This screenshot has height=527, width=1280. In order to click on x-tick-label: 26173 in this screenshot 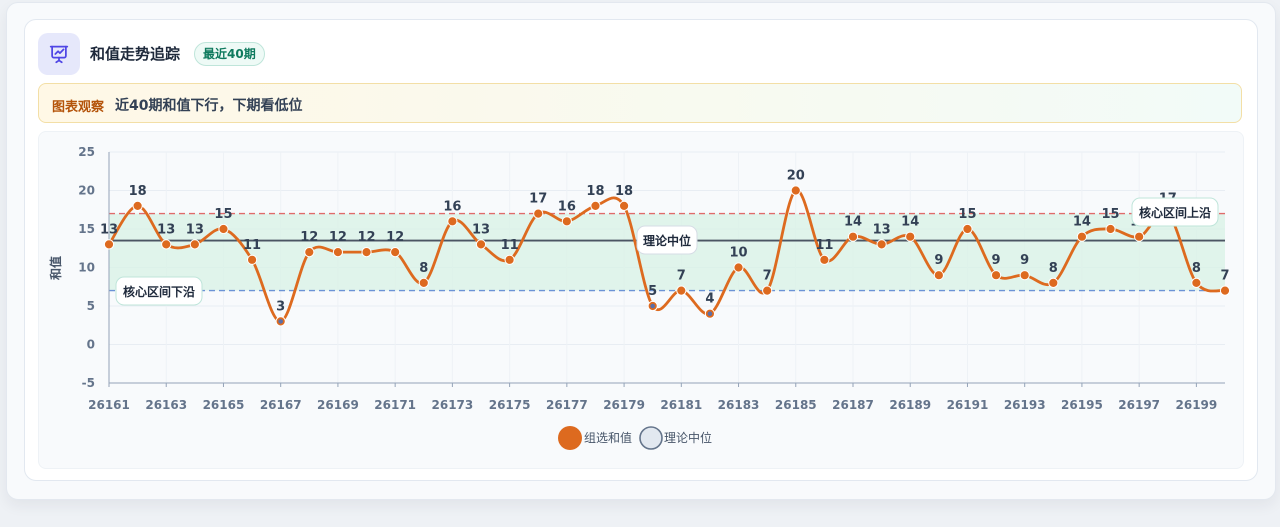, I will do `click(453, 405)`.